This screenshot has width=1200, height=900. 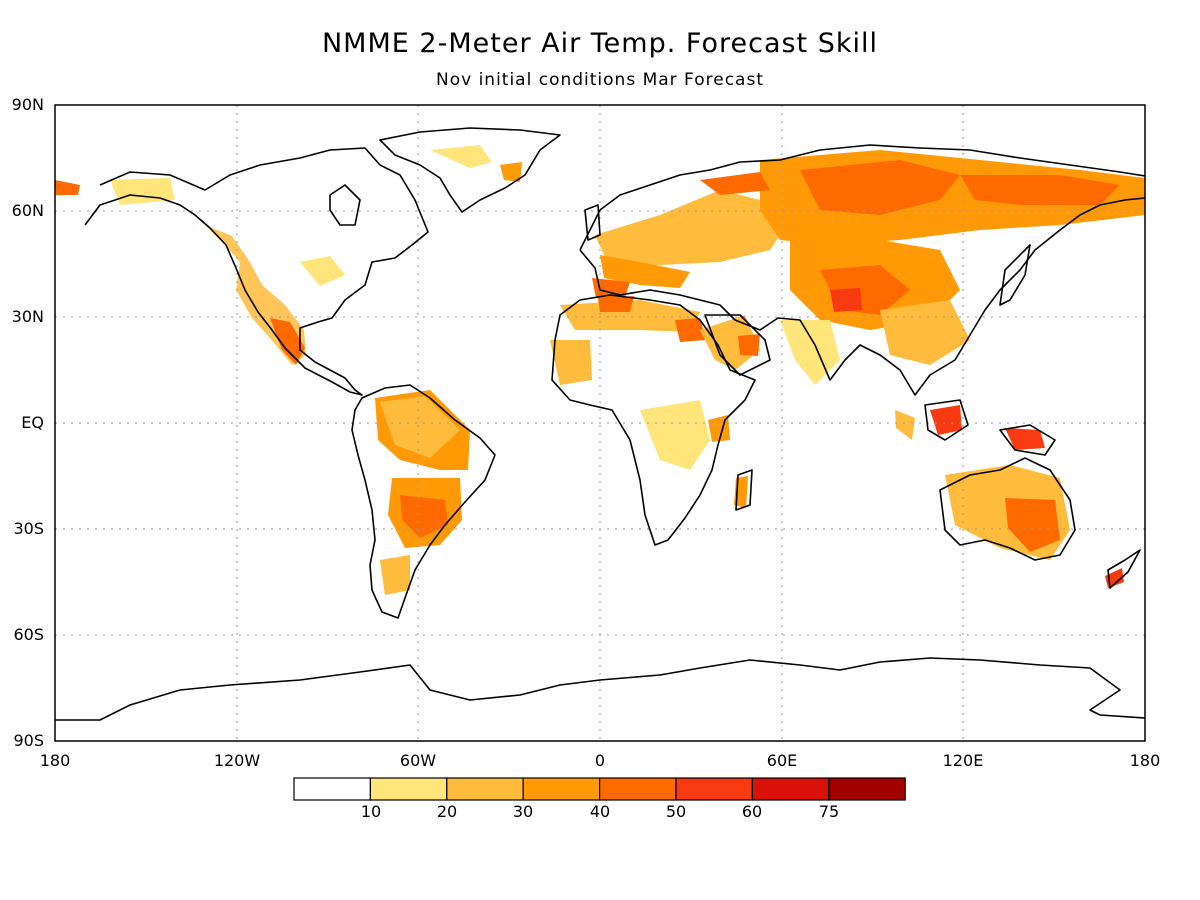 I want to click on lat-label-30n: 30N, so click(x=27, y=316).